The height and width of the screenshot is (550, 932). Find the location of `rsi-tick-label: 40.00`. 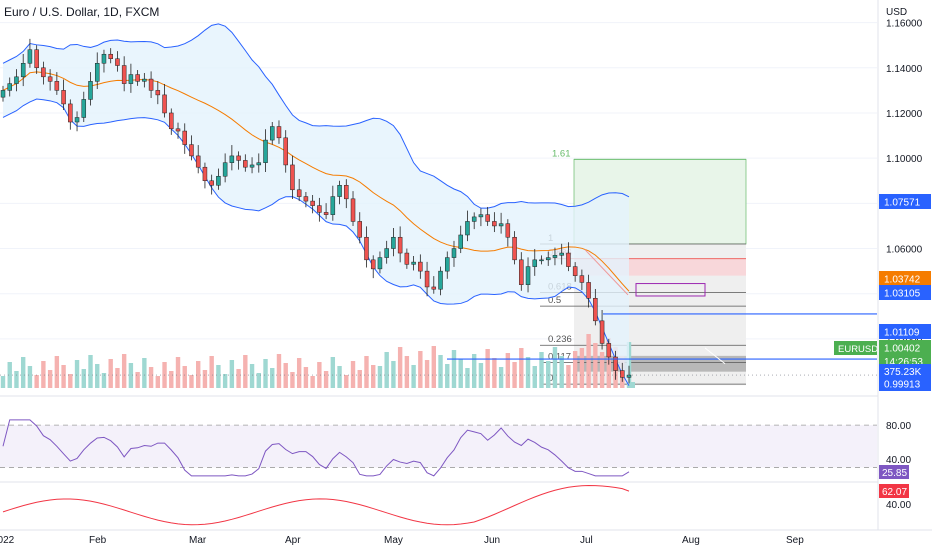

rsi-tick-label: 40.00 is located at coordinates (898, 460).